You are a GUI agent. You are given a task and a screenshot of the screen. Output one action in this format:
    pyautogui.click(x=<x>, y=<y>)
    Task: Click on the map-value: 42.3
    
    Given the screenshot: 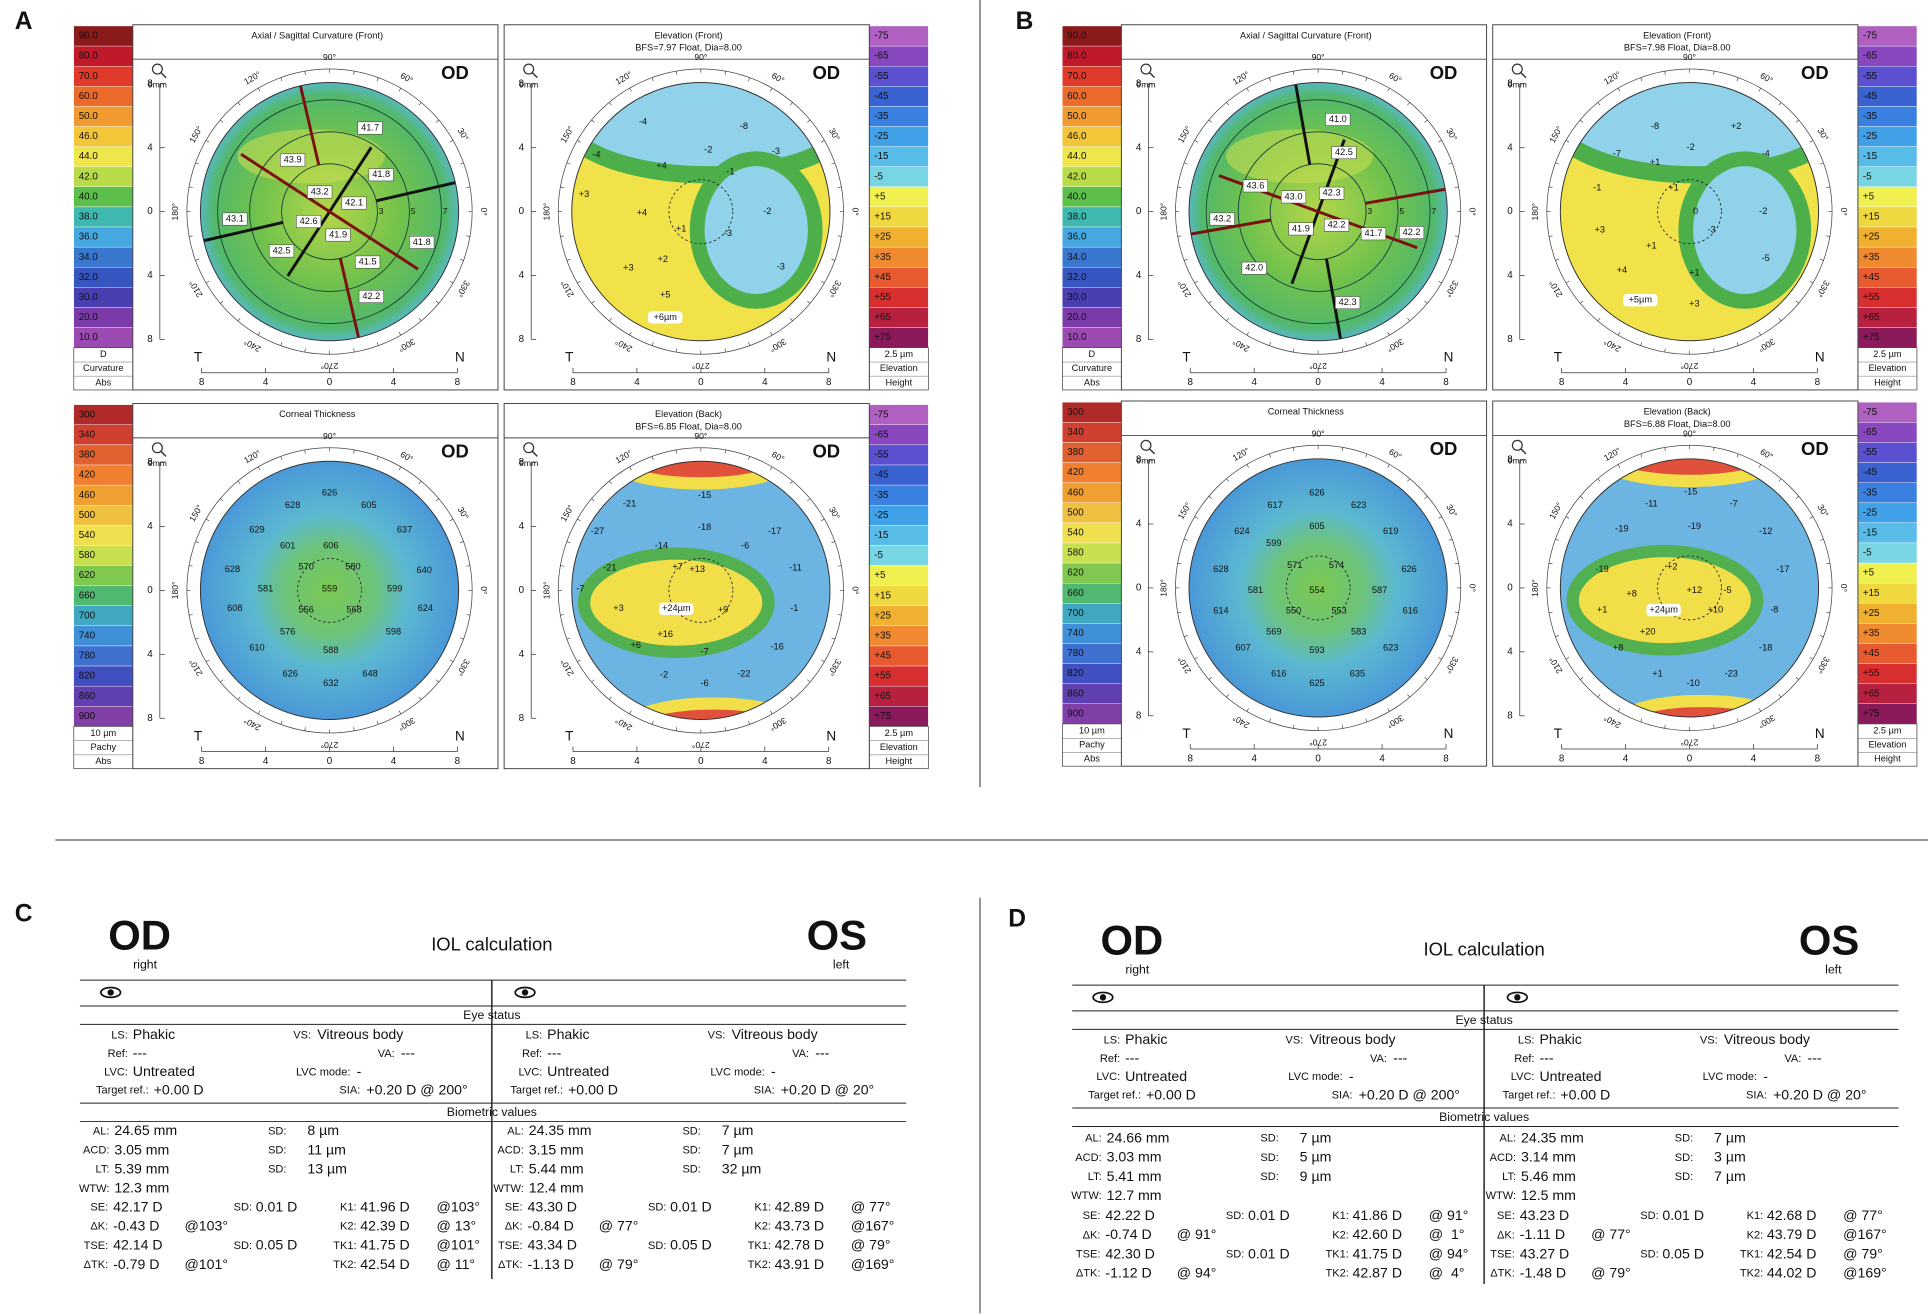 What is the action you would take?
    pyautogui.click(x=1348, y=302)
    